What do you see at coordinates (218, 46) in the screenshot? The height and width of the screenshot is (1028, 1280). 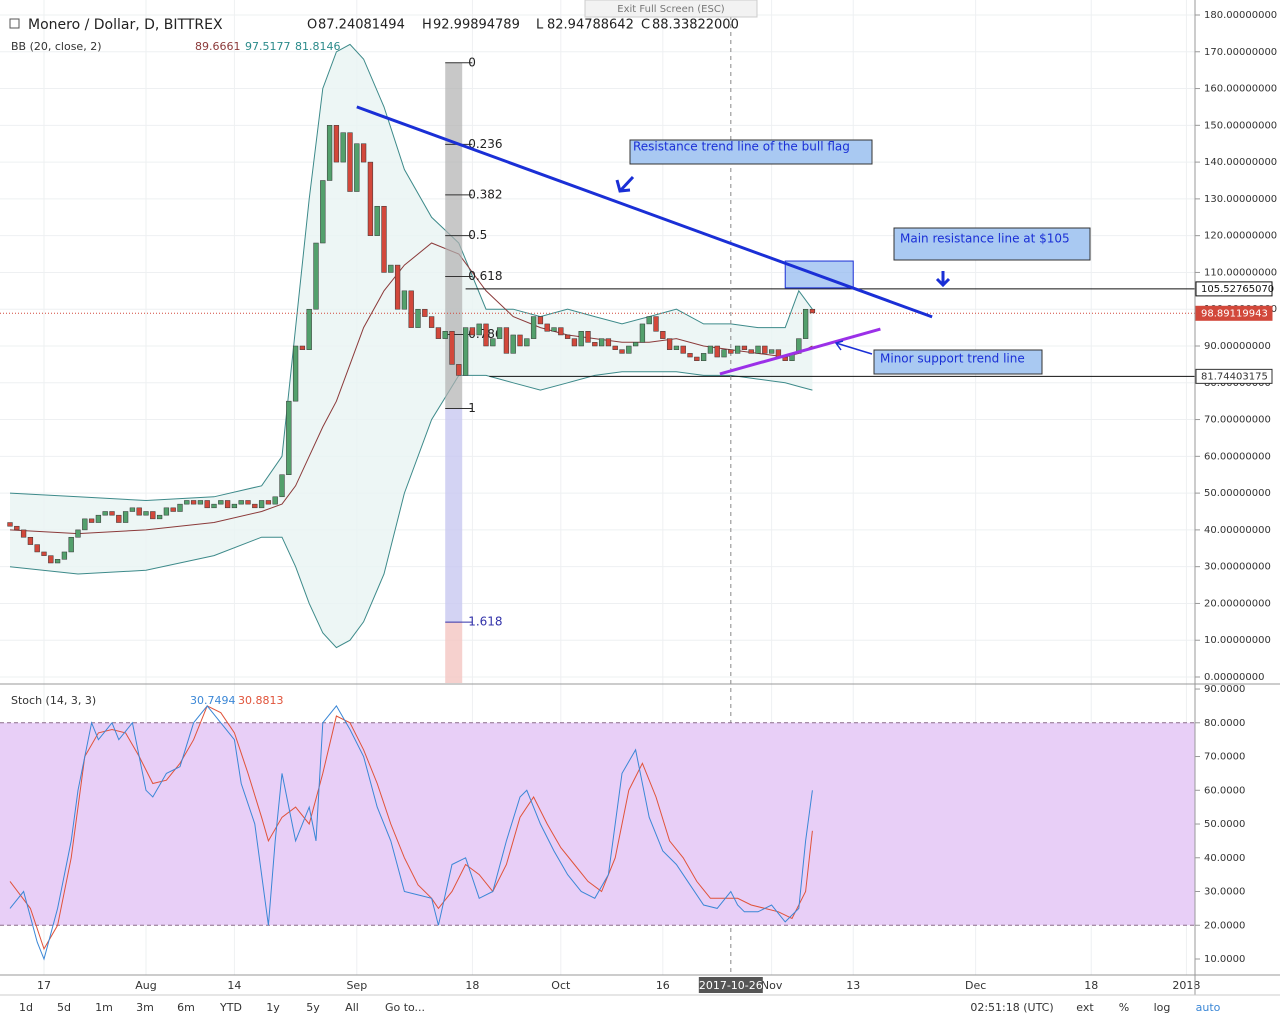 I see `bb-readout: 89.6661` at bounding box center [218, 46].